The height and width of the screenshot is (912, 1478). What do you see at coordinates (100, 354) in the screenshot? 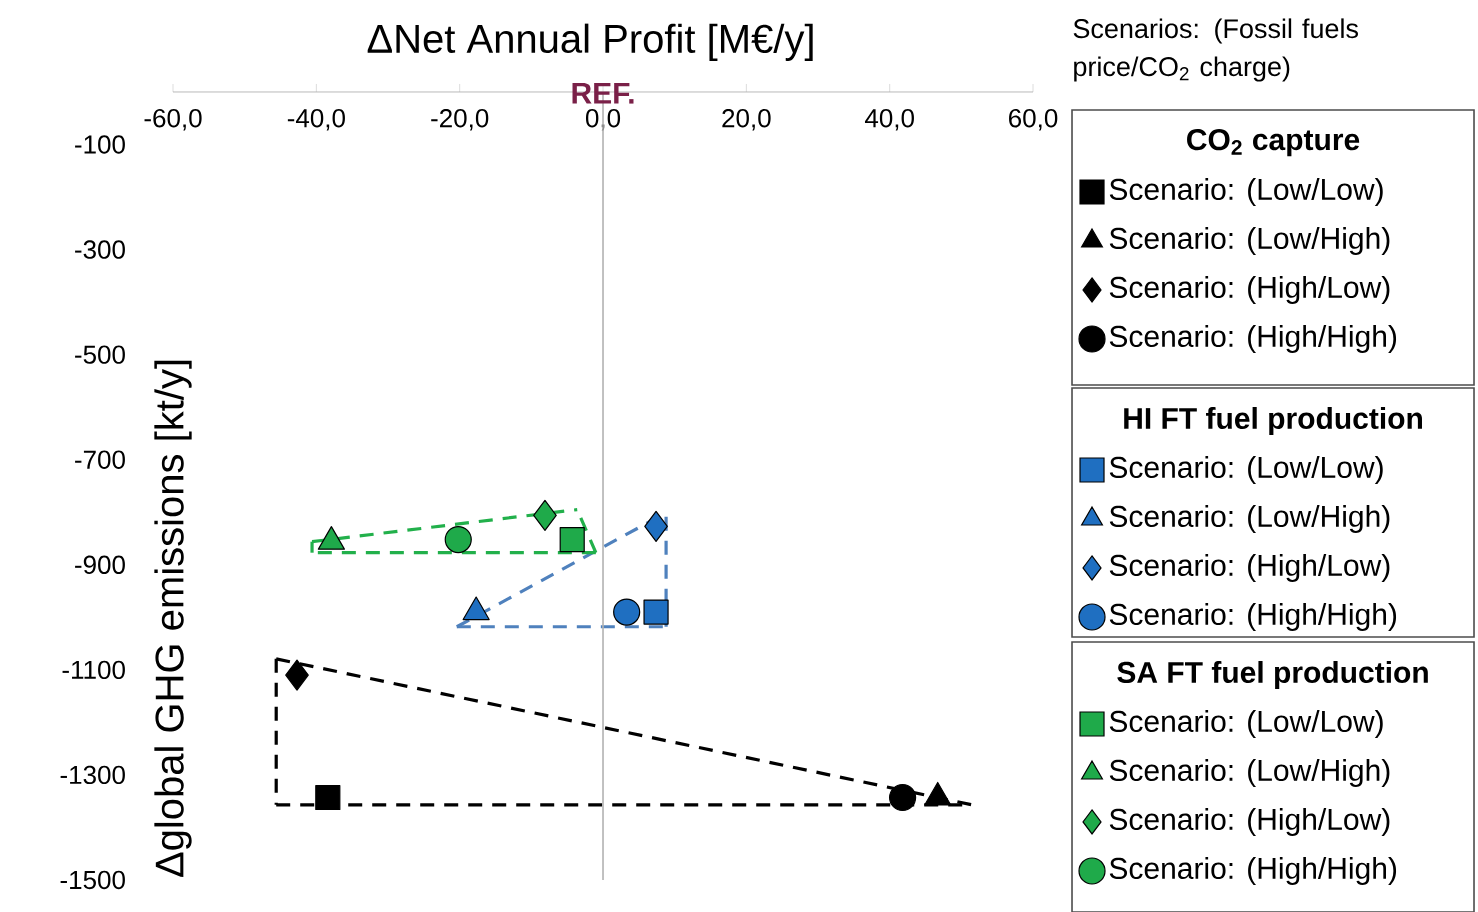
I see `y-tick-label: -500` at bounding box center [100, 354].